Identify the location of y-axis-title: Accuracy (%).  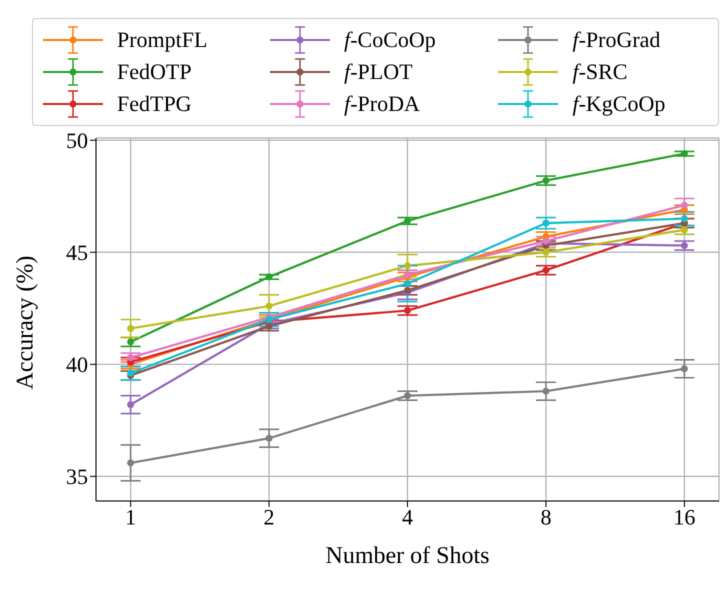
(25, 323).